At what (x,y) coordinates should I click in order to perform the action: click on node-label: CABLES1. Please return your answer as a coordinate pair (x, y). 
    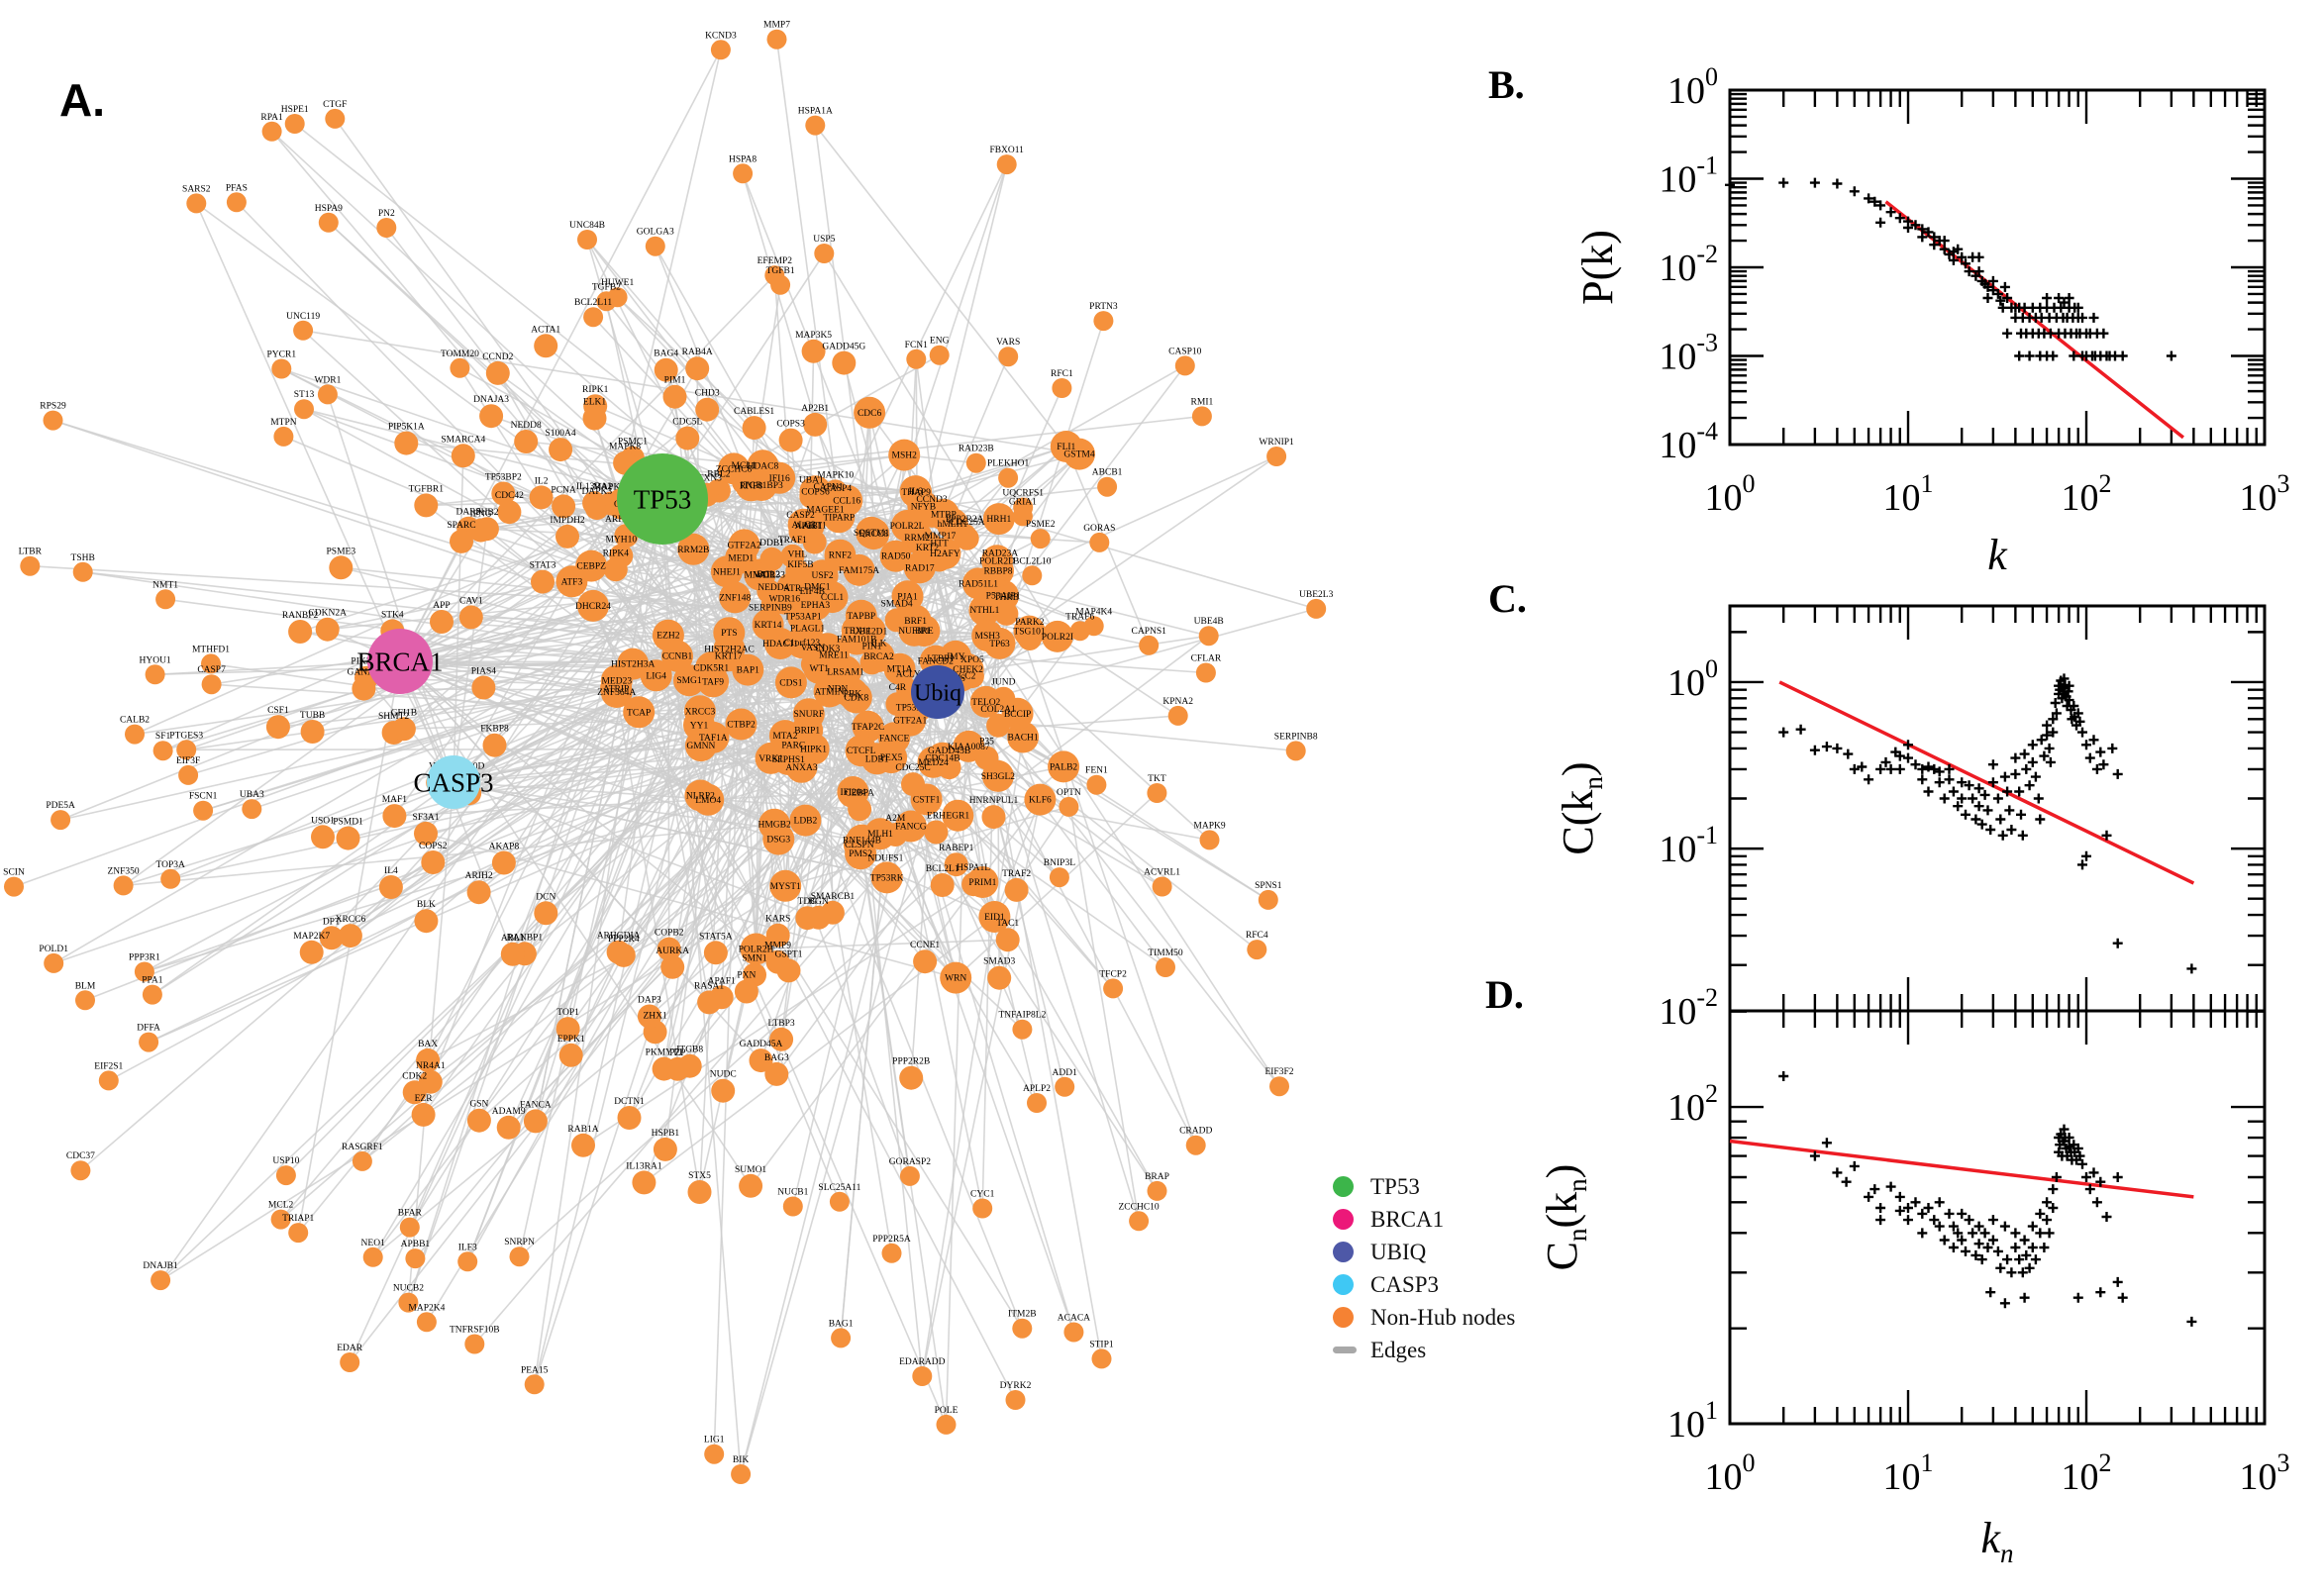
    Looking at the image, I should click on (754, 412).